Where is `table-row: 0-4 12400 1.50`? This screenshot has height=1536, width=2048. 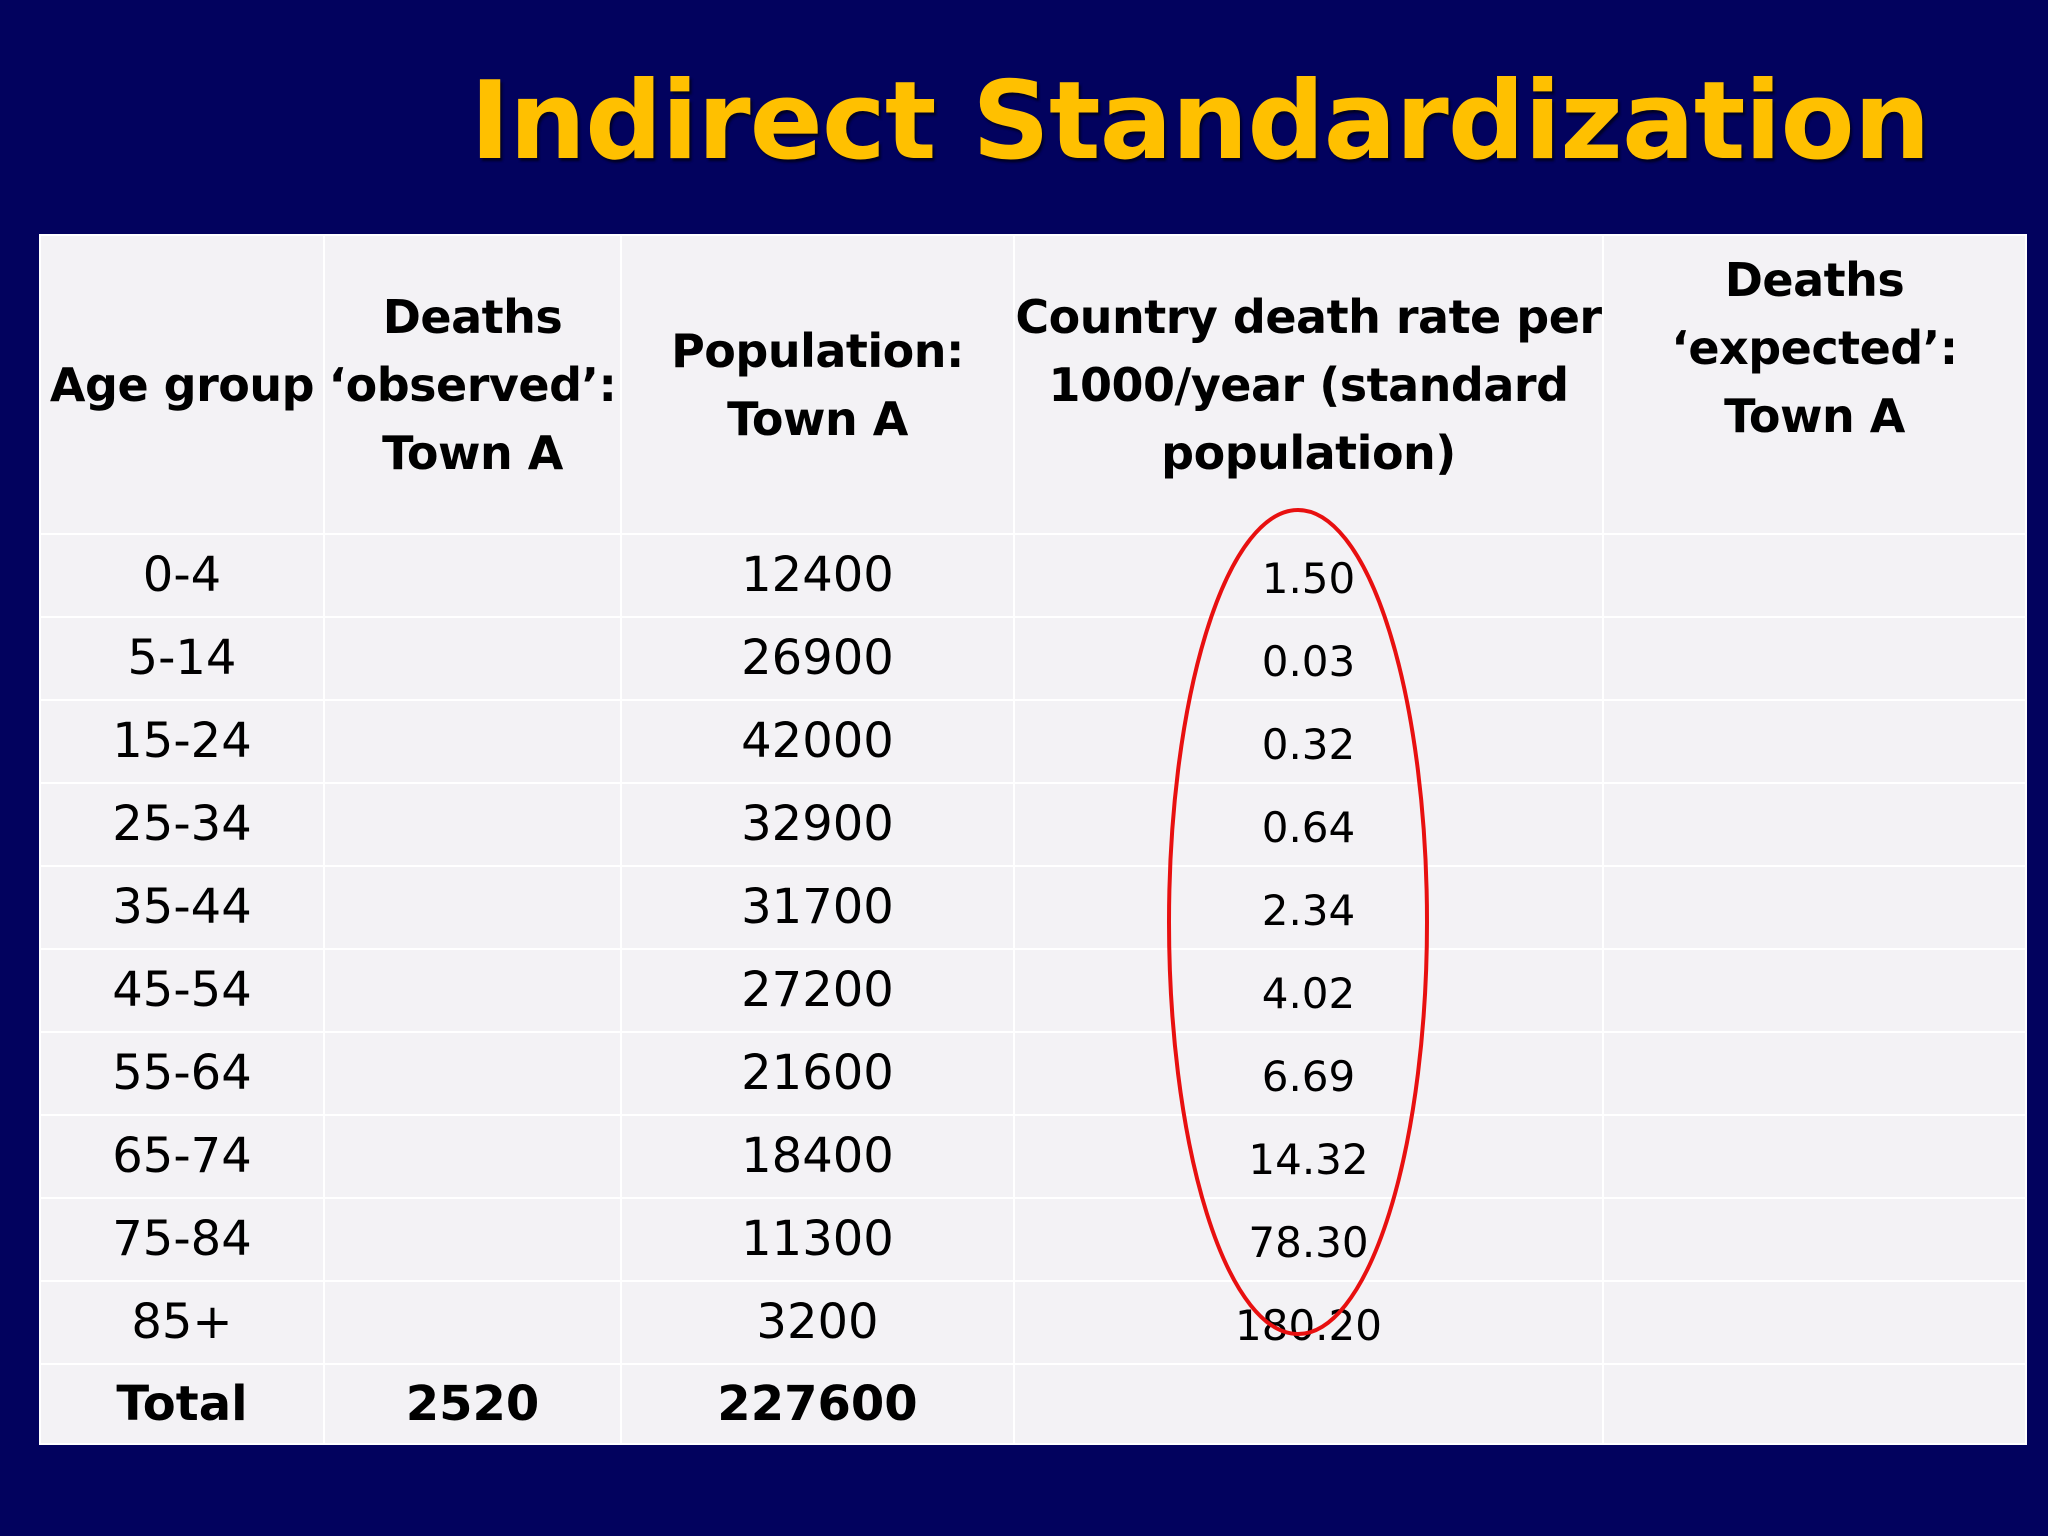
table-row: 0-4 12400 1.50 is located at coordinates (1033, 575).